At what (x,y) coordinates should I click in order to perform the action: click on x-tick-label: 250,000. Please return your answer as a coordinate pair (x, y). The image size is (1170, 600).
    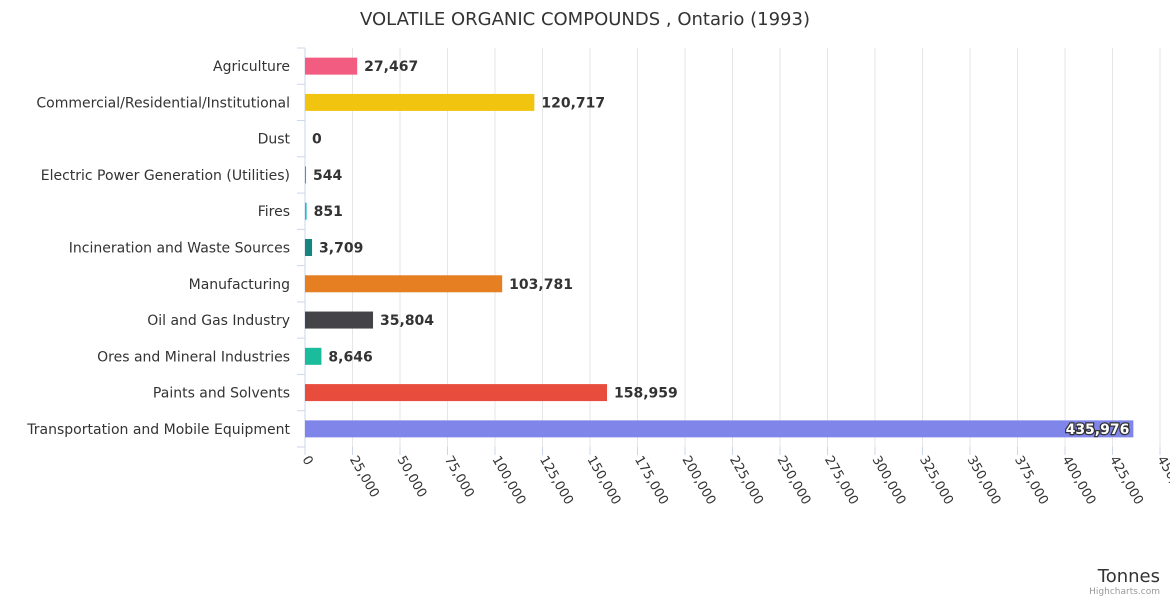
    Looking at the image, I should click on (794, 481).